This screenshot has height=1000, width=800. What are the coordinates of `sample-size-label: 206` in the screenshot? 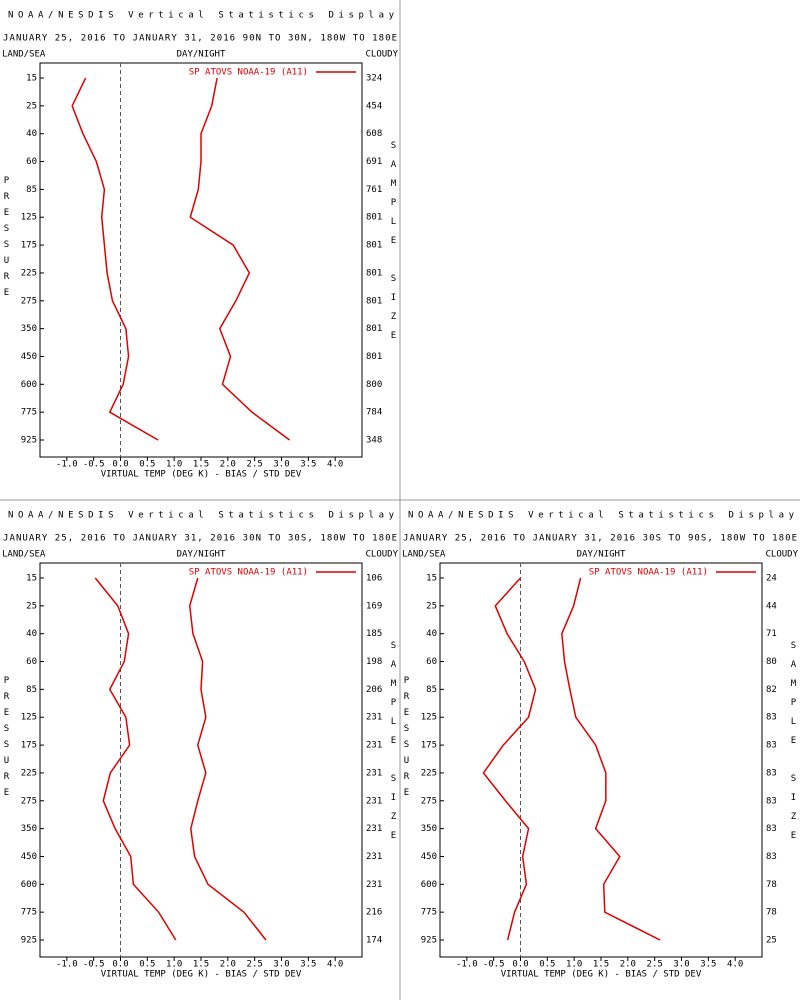 It's located at (374, 690).